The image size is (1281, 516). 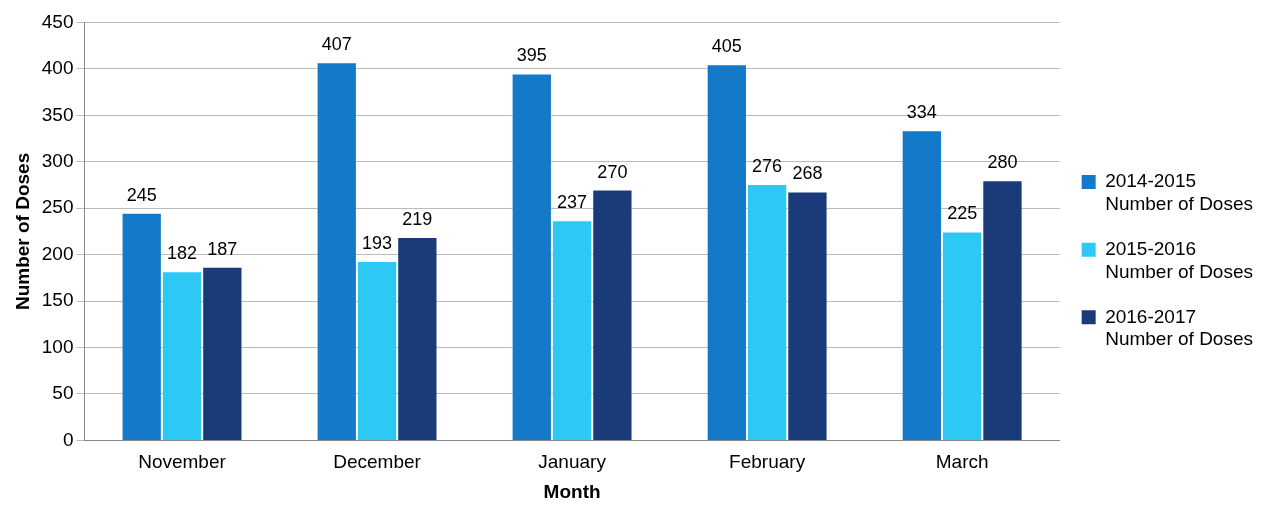 I want to click on data-label: 245, so click(x=141, y=194).